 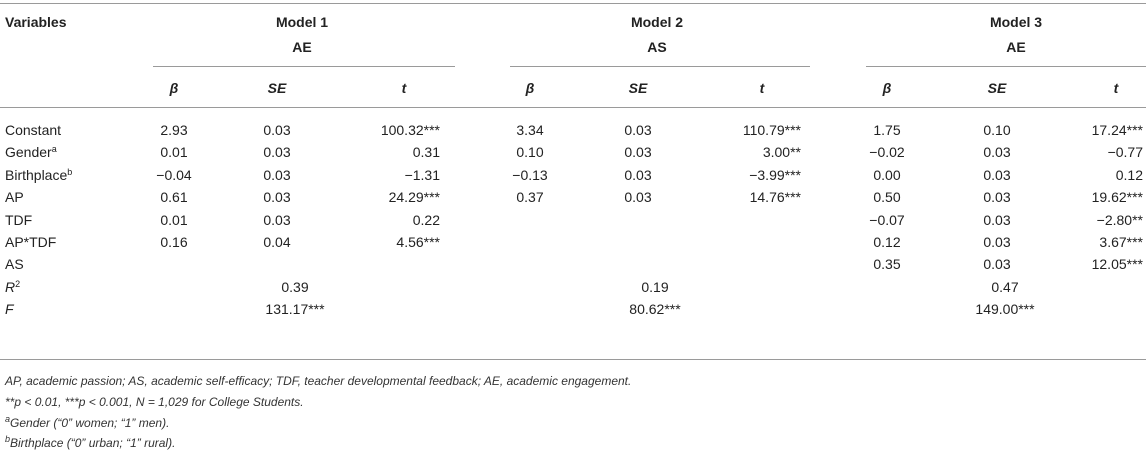 I want to click on top-rule, so click(x=573, y=3).